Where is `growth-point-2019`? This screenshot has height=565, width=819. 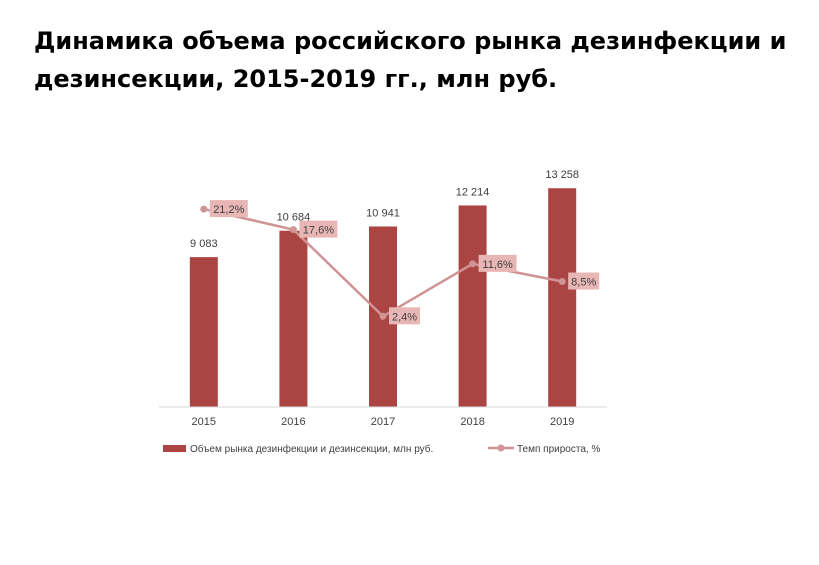
growth-point-2019 is located at coordinates (562, 282).